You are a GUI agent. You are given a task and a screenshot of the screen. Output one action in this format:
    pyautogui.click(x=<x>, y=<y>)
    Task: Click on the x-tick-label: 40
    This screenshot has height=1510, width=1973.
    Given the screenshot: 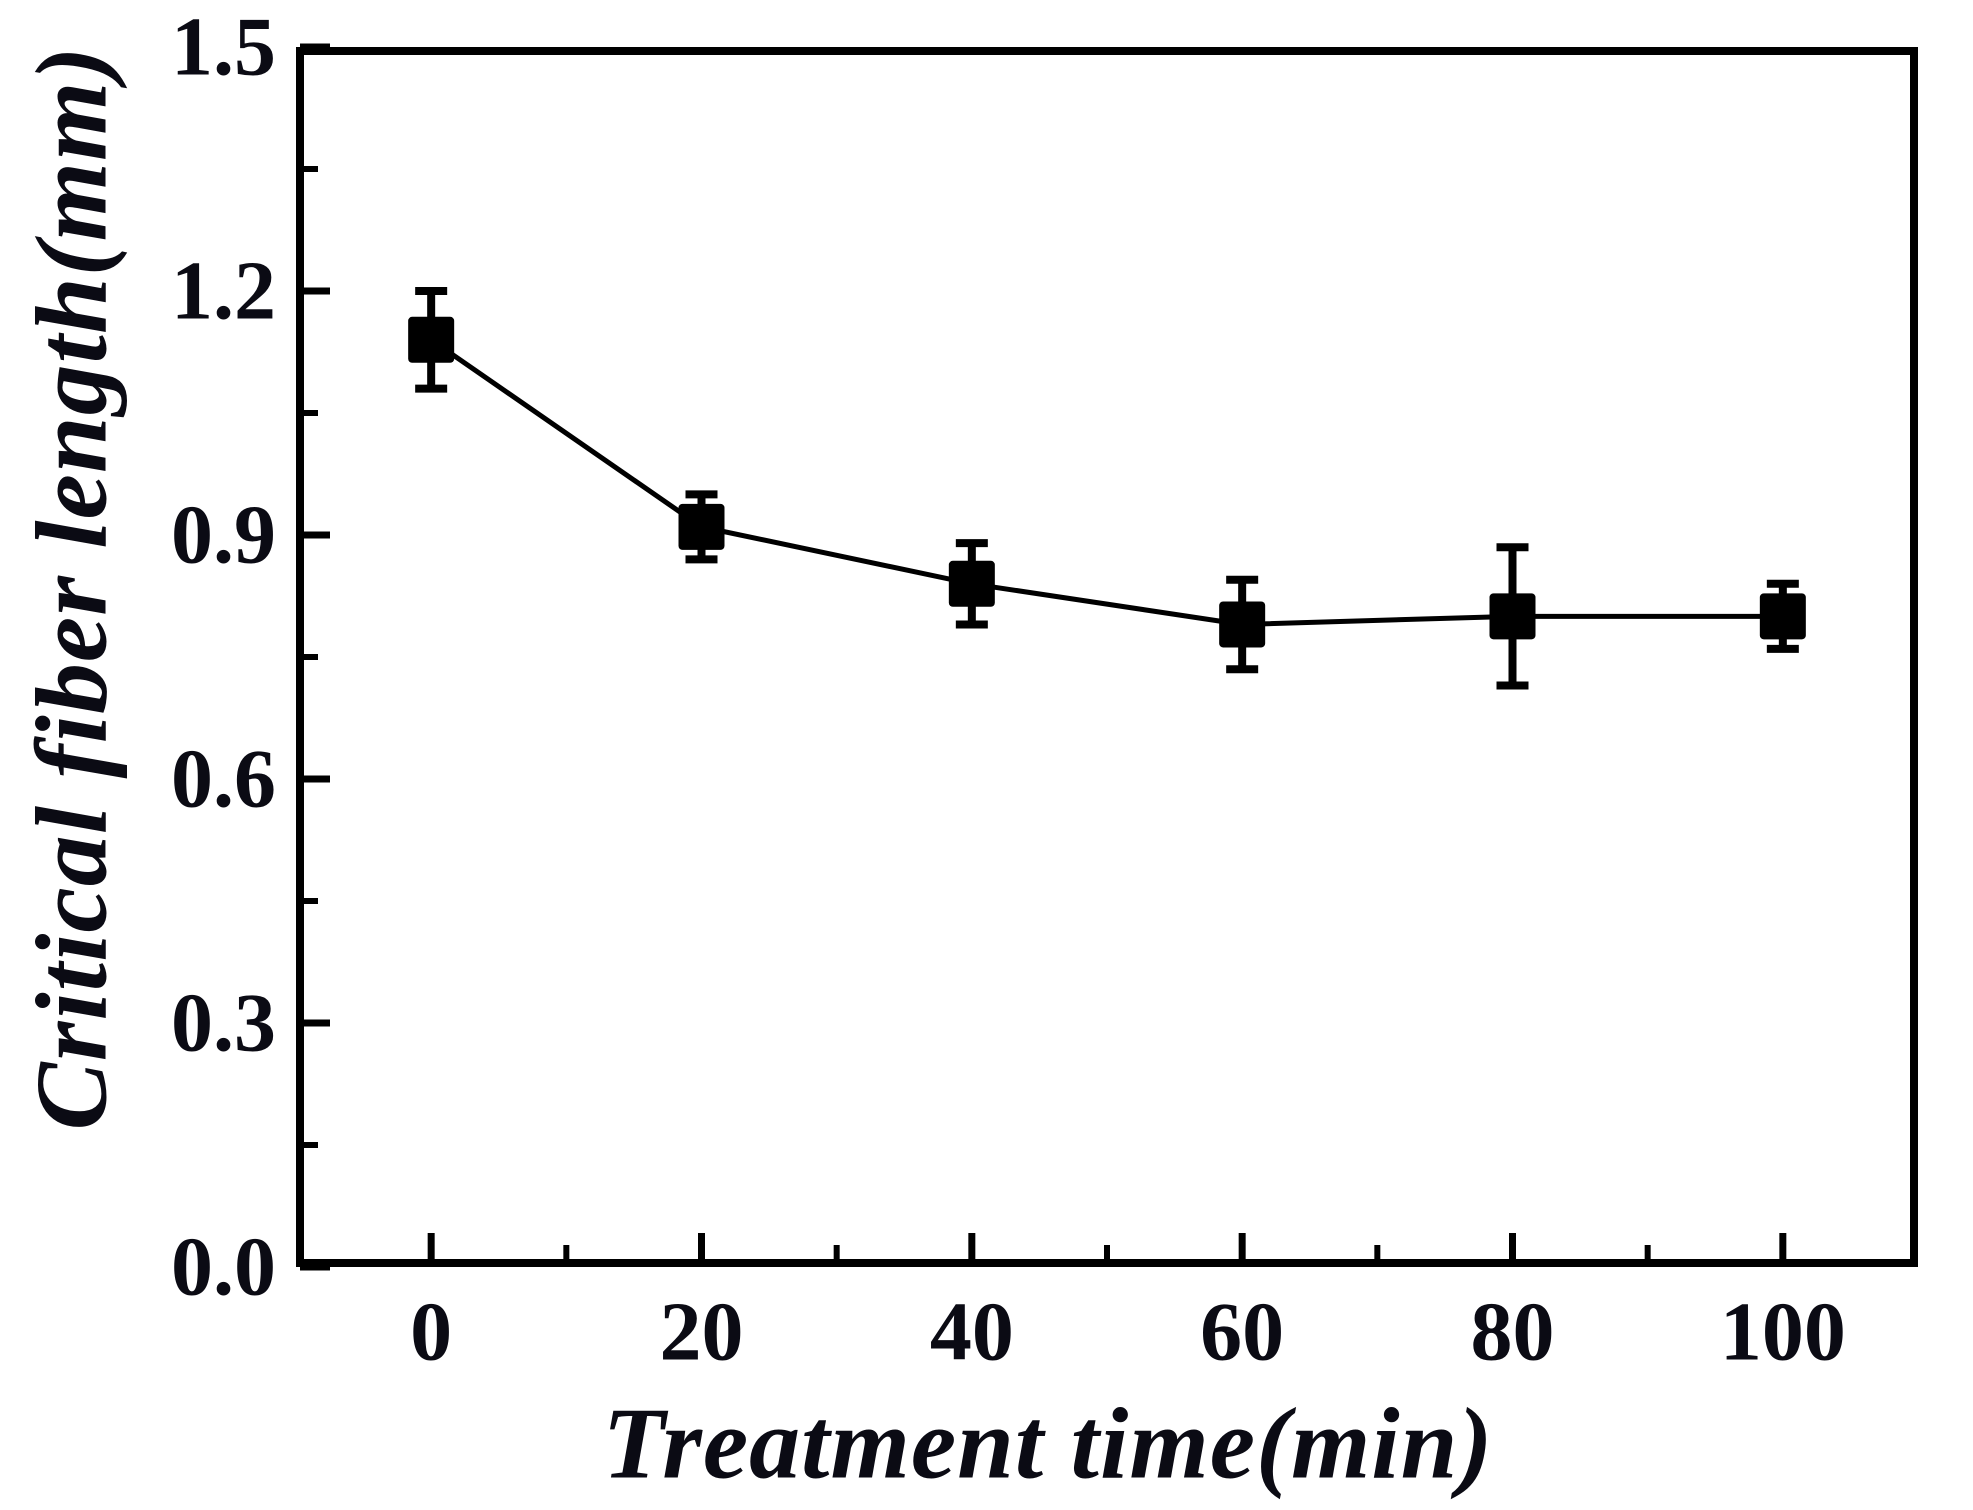 What is the action you would take?
    pyautogui.click(x=972, y=1332)
    